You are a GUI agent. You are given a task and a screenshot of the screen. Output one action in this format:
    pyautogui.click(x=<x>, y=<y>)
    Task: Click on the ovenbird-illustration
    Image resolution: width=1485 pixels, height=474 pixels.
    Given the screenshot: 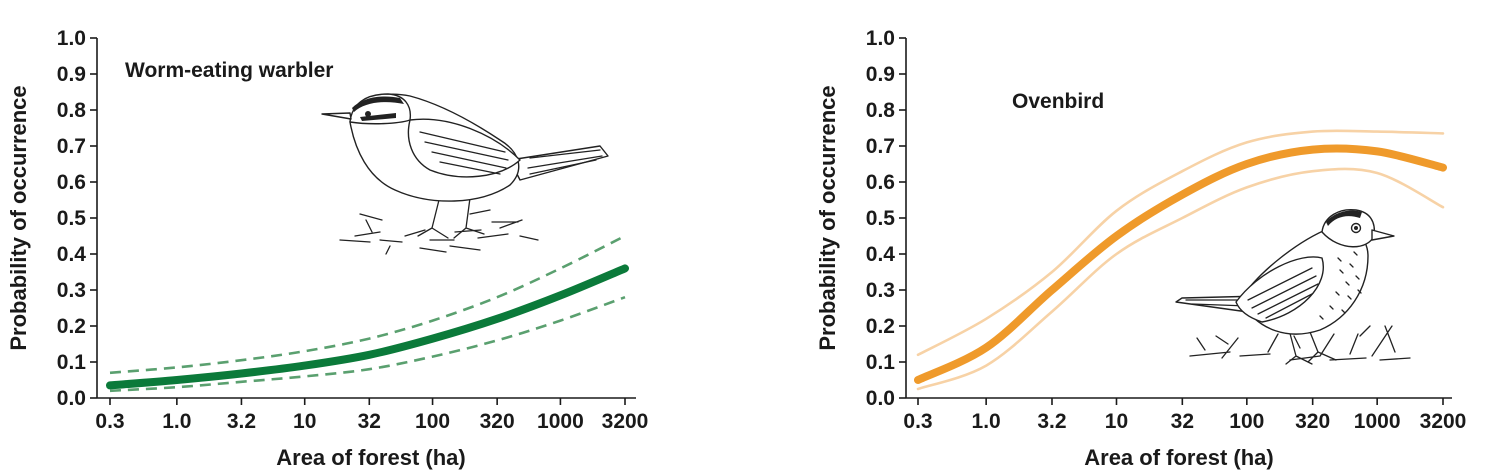 What is the action you would take?
    pyautogui.click(x=1293, y=287)
    